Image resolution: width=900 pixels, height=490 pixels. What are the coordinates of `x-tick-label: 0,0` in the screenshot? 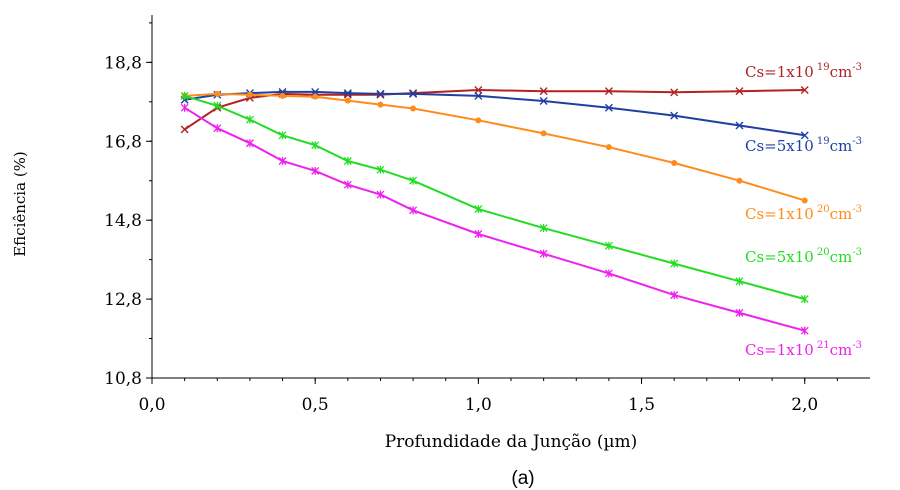 It's located at (151, 405).